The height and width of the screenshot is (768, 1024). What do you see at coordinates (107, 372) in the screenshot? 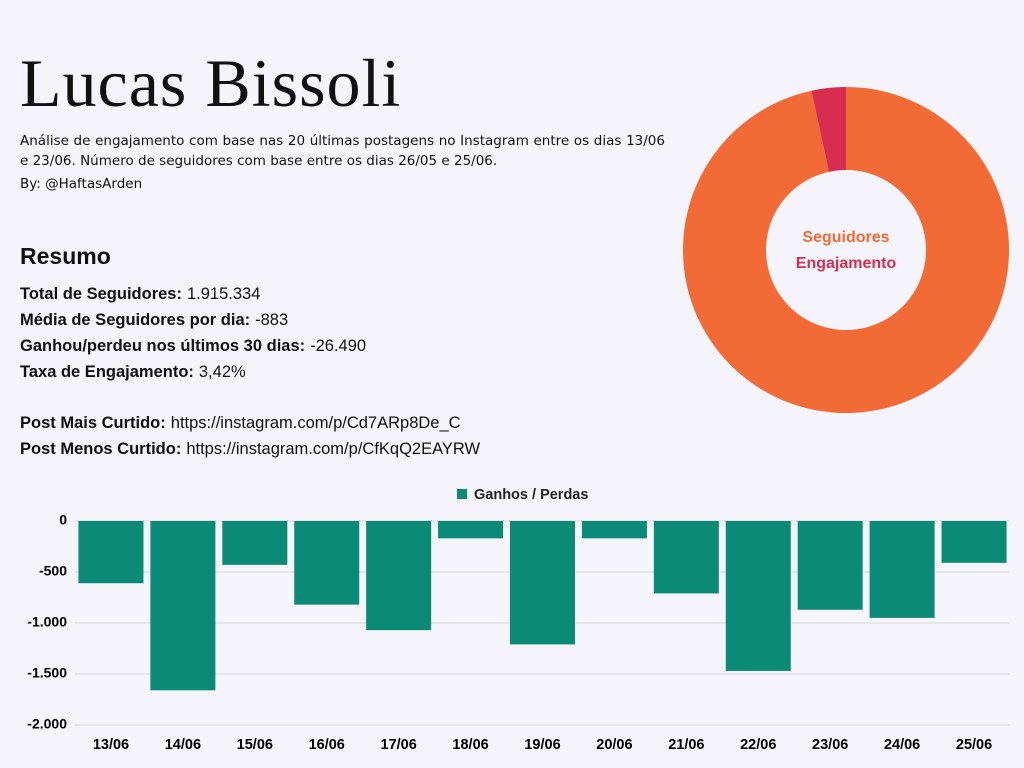
I see `summary-label: Taxa de Engajamento:` at bounding box center [107, 372].